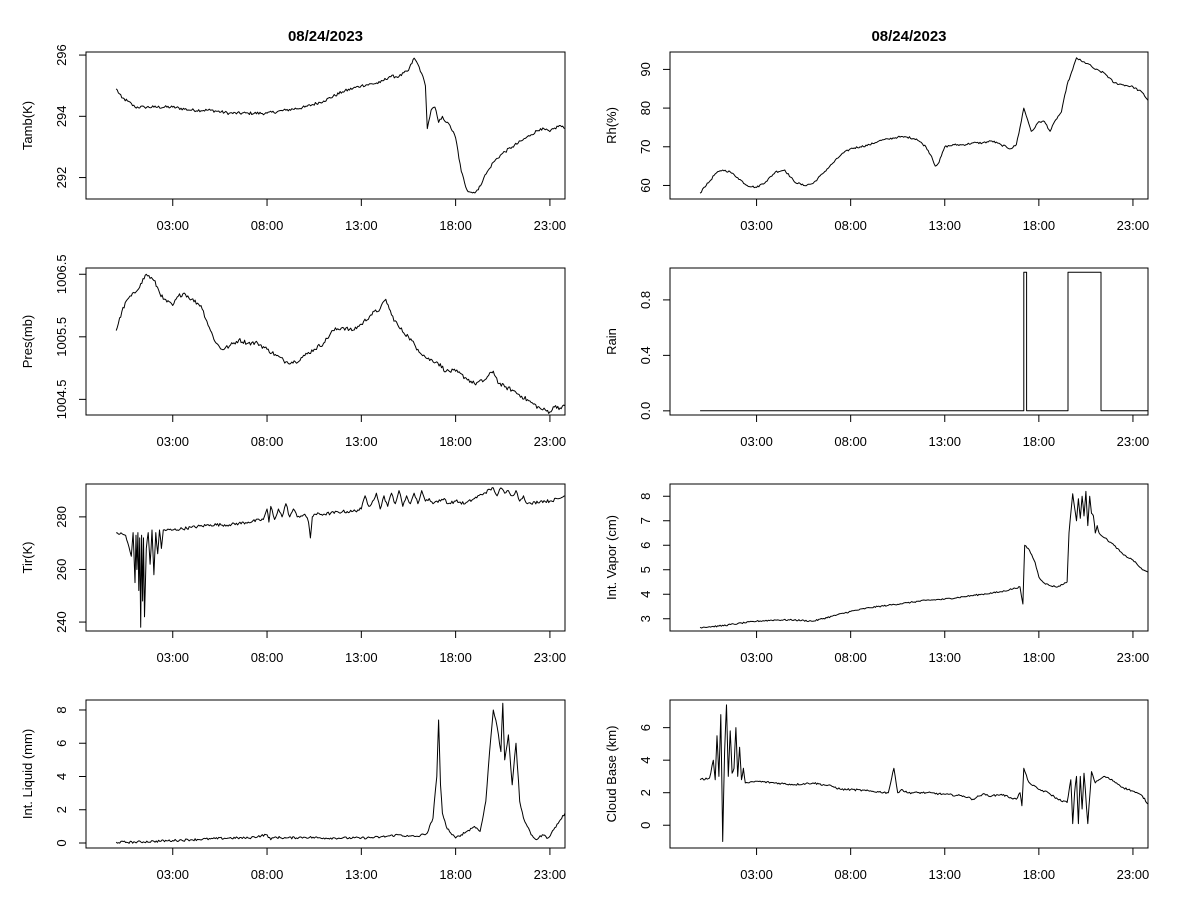  What do you see at coordinates (611, 774) in the screenshot?
I see `y-axis-label: Cloud Base (km)` at bounding box center [611, 774].